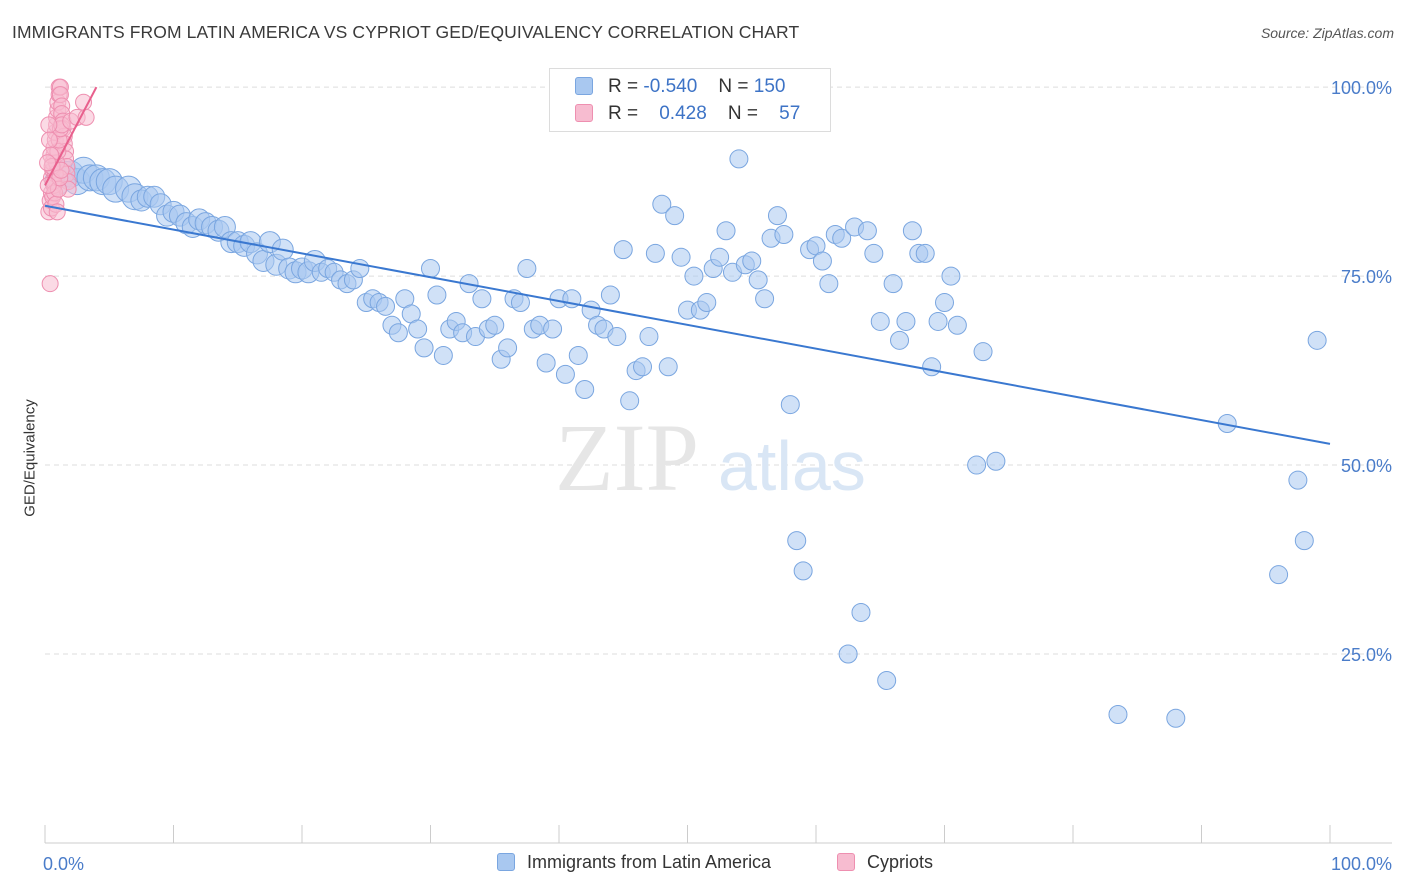  What do you see at coordinates (1366, 466) in the screenshot?
I see `y-tick-label: 50.0%` at bounding box center [1366, 466].